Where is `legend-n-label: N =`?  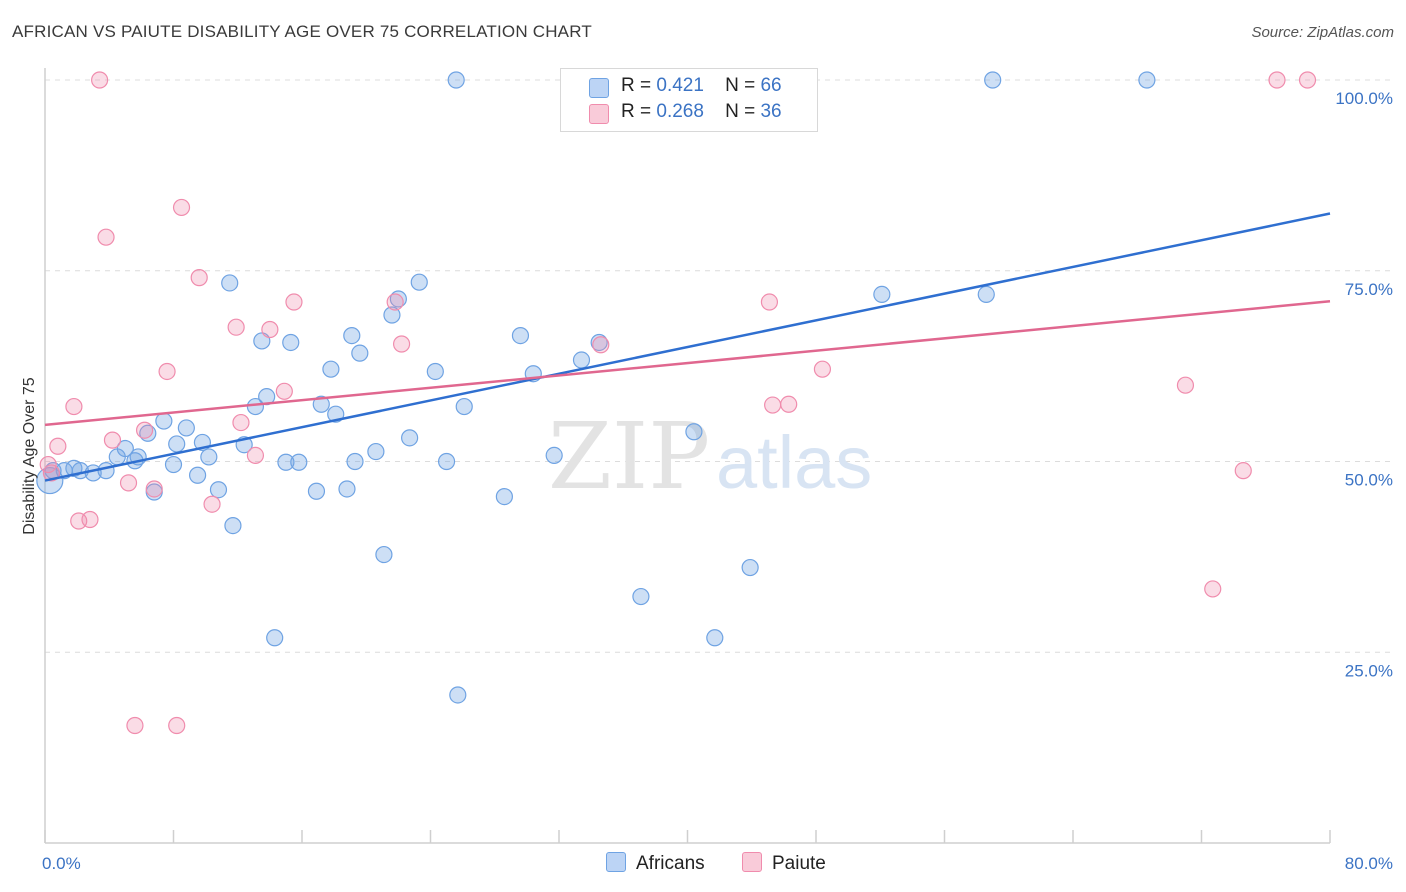
legend-n-label: N = is located at coordinates (740, 85).